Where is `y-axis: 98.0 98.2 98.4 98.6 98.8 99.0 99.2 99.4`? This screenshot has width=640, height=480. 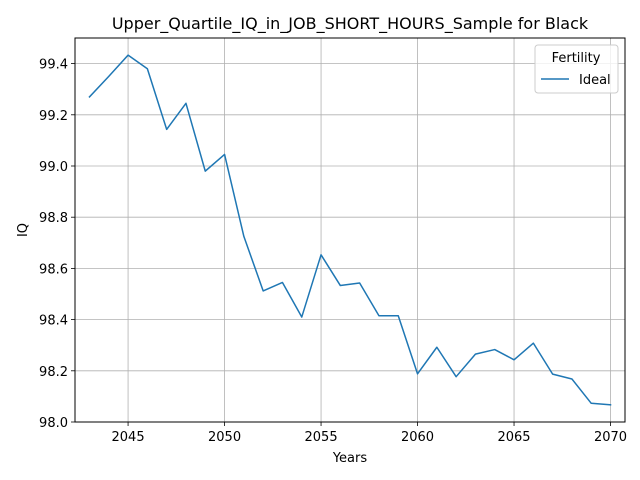 y-axis: 98.0 98.2 98.4 98.6 98.8 99.0 99.2 99.4 is located at coordinates (57, 244).